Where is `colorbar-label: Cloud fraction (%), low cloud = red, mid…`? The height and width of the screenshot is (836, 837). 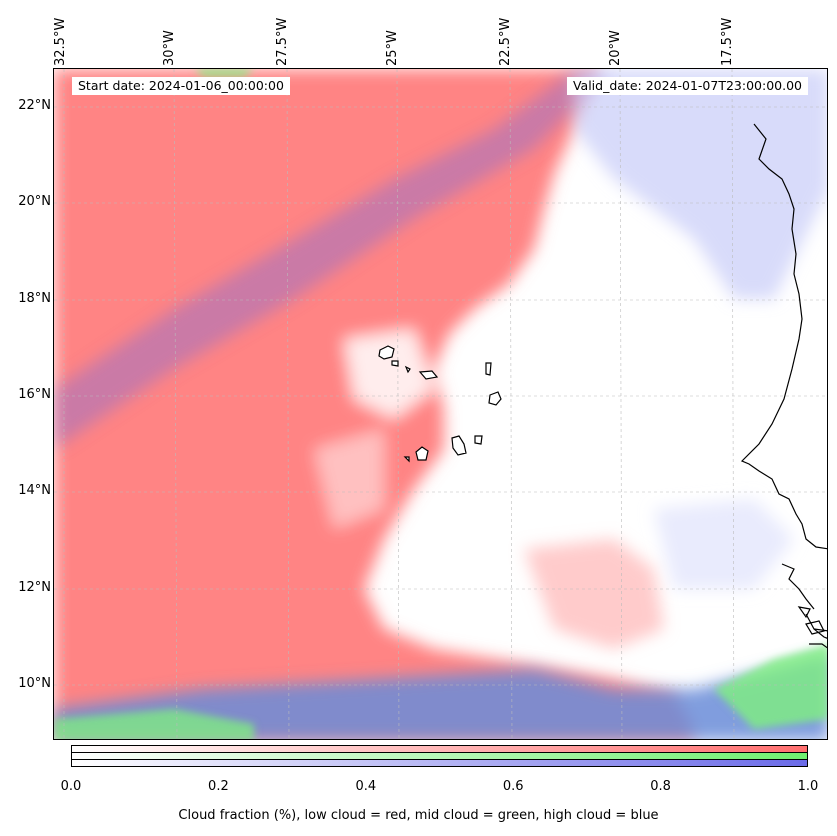 colorbar-label: Cloud fraction (%), low cloud = red, mid… is located at coordinates (418, 815).